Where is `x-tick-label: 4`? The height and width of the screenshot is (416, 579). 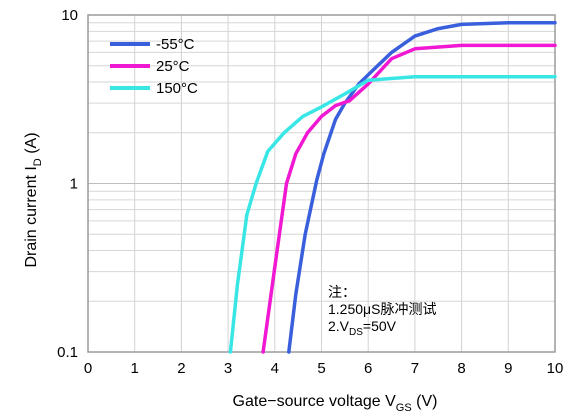
x-tick-label: 4 is located at coordinates (275, 368).